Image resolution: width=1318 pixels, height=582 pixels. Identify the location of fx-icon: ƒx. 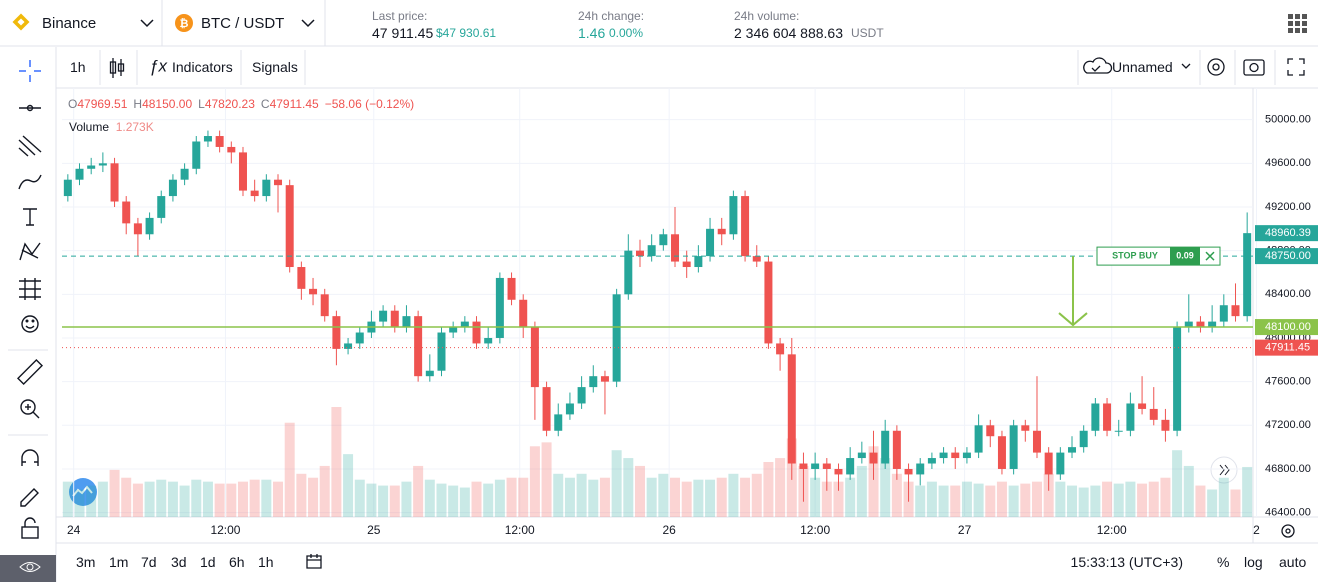
(158, 65).